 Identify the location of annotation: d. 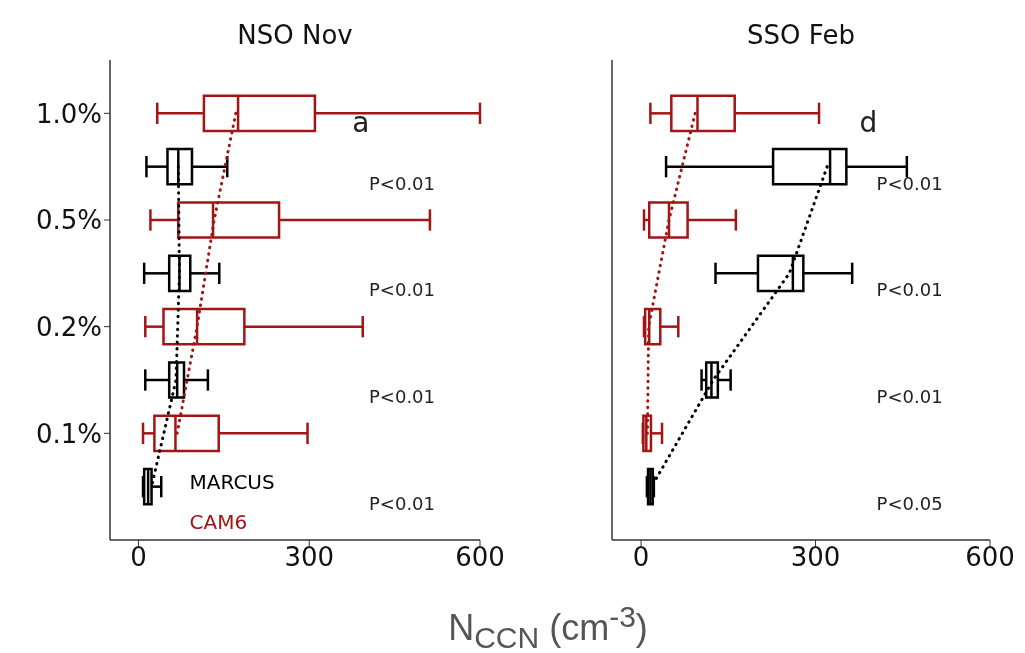
(868, 122).